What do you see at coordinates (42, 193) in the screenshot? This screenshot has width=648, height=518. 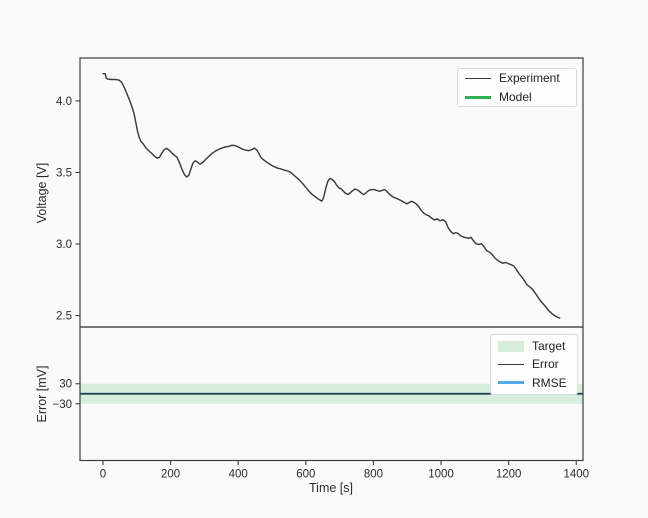 I see `top-y-axis-label: Voltage [V]` at bounding box center [42, 193].